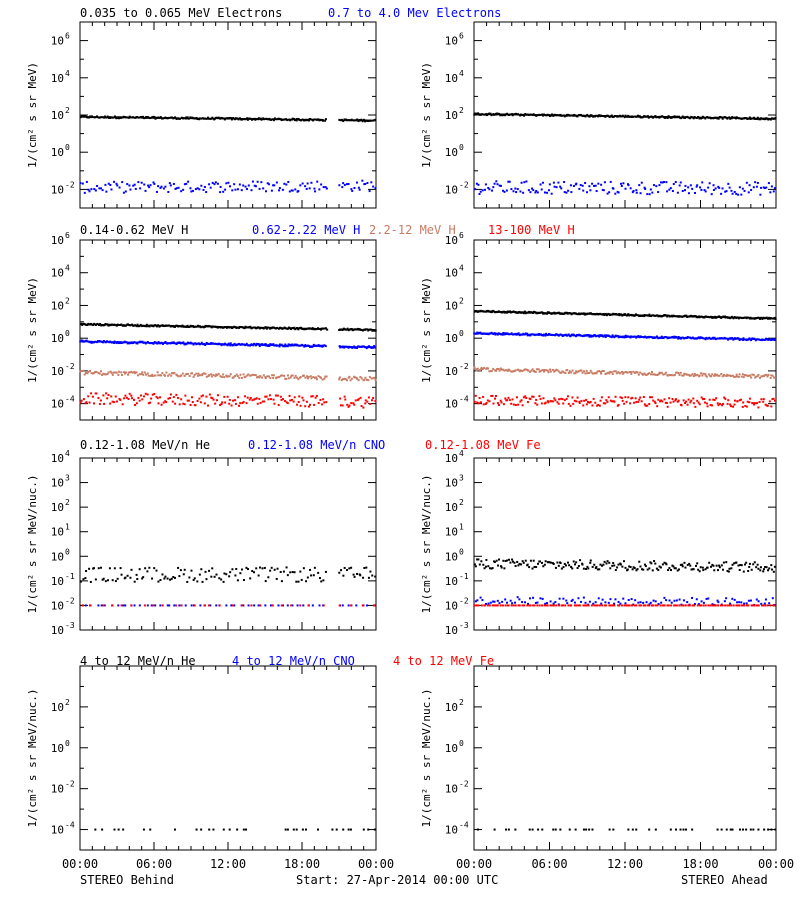 This screenshot has height=900, width=800. What do you see at coordinates (57, 605) in the screenshot?
I see `y-tick-label: 10` at bounding box center [57, 605].